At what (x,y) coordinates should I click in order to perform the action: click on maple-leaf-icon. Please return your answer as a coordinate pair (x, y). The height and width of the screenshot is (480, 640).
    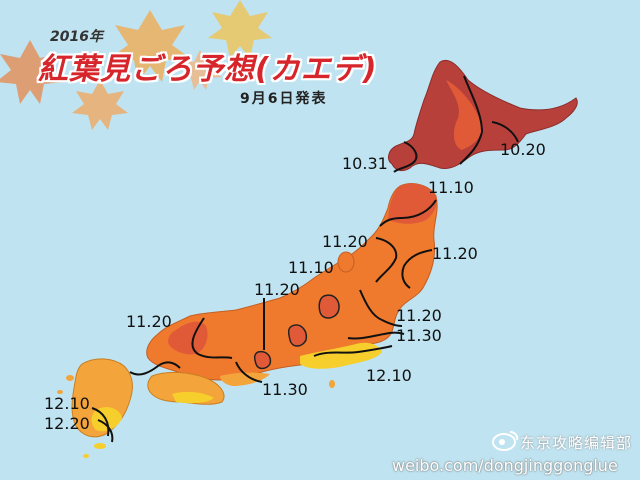
    Looking at the image, I should click on (136, 65).